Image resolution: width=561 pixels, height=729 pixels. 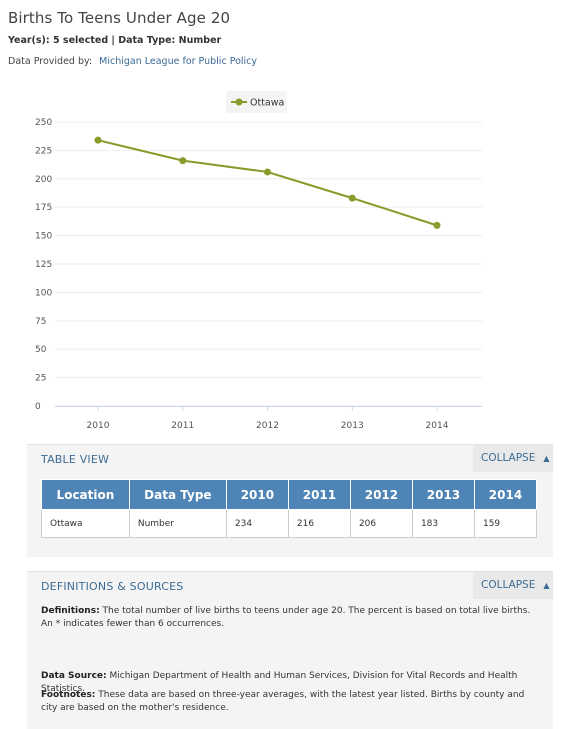 I want to click on y-tick-label: 75, so click(x=40, y=322).